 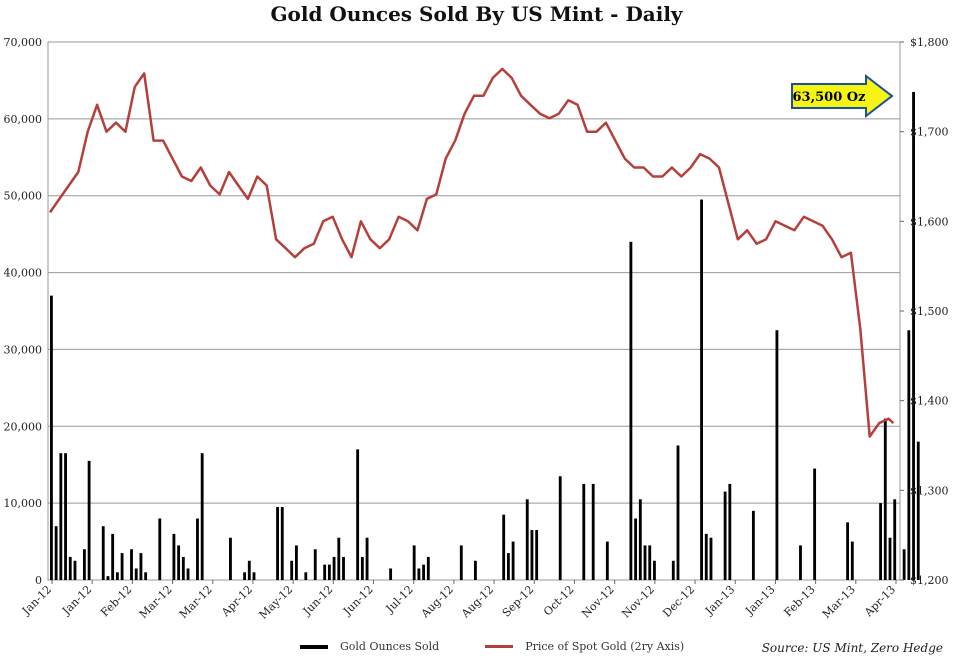 I want to click on x-axis-tick-label: May-12, so click(x=276, y=602).